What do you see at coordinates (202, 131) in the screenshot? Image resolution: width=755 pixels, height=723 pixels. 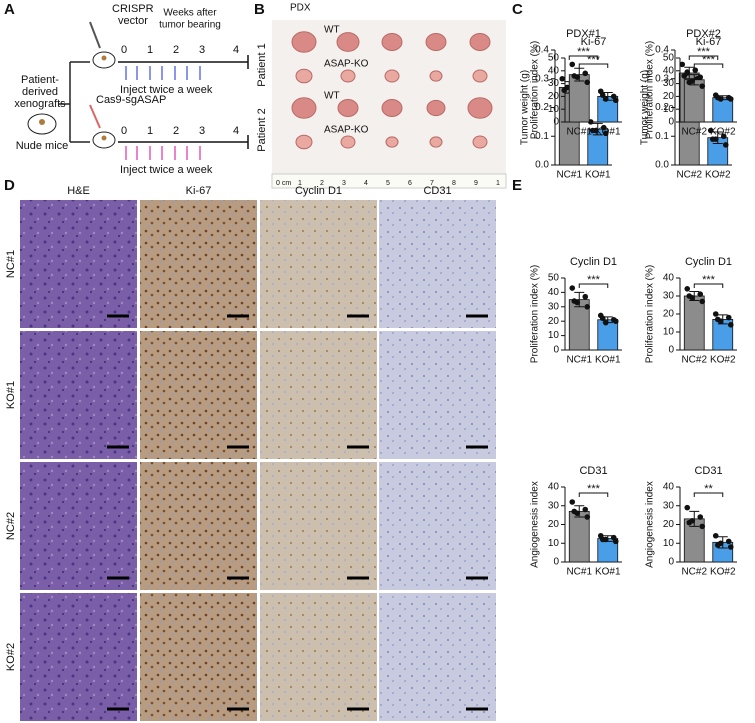 I see `week-label: 3` at bounding box center [202, 131].